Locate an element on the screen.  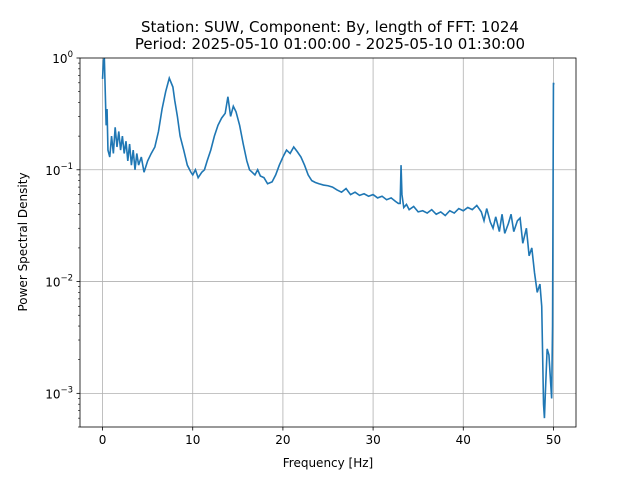
y-axis-label: Power Spectral Density is located at coordinates (23, 241).